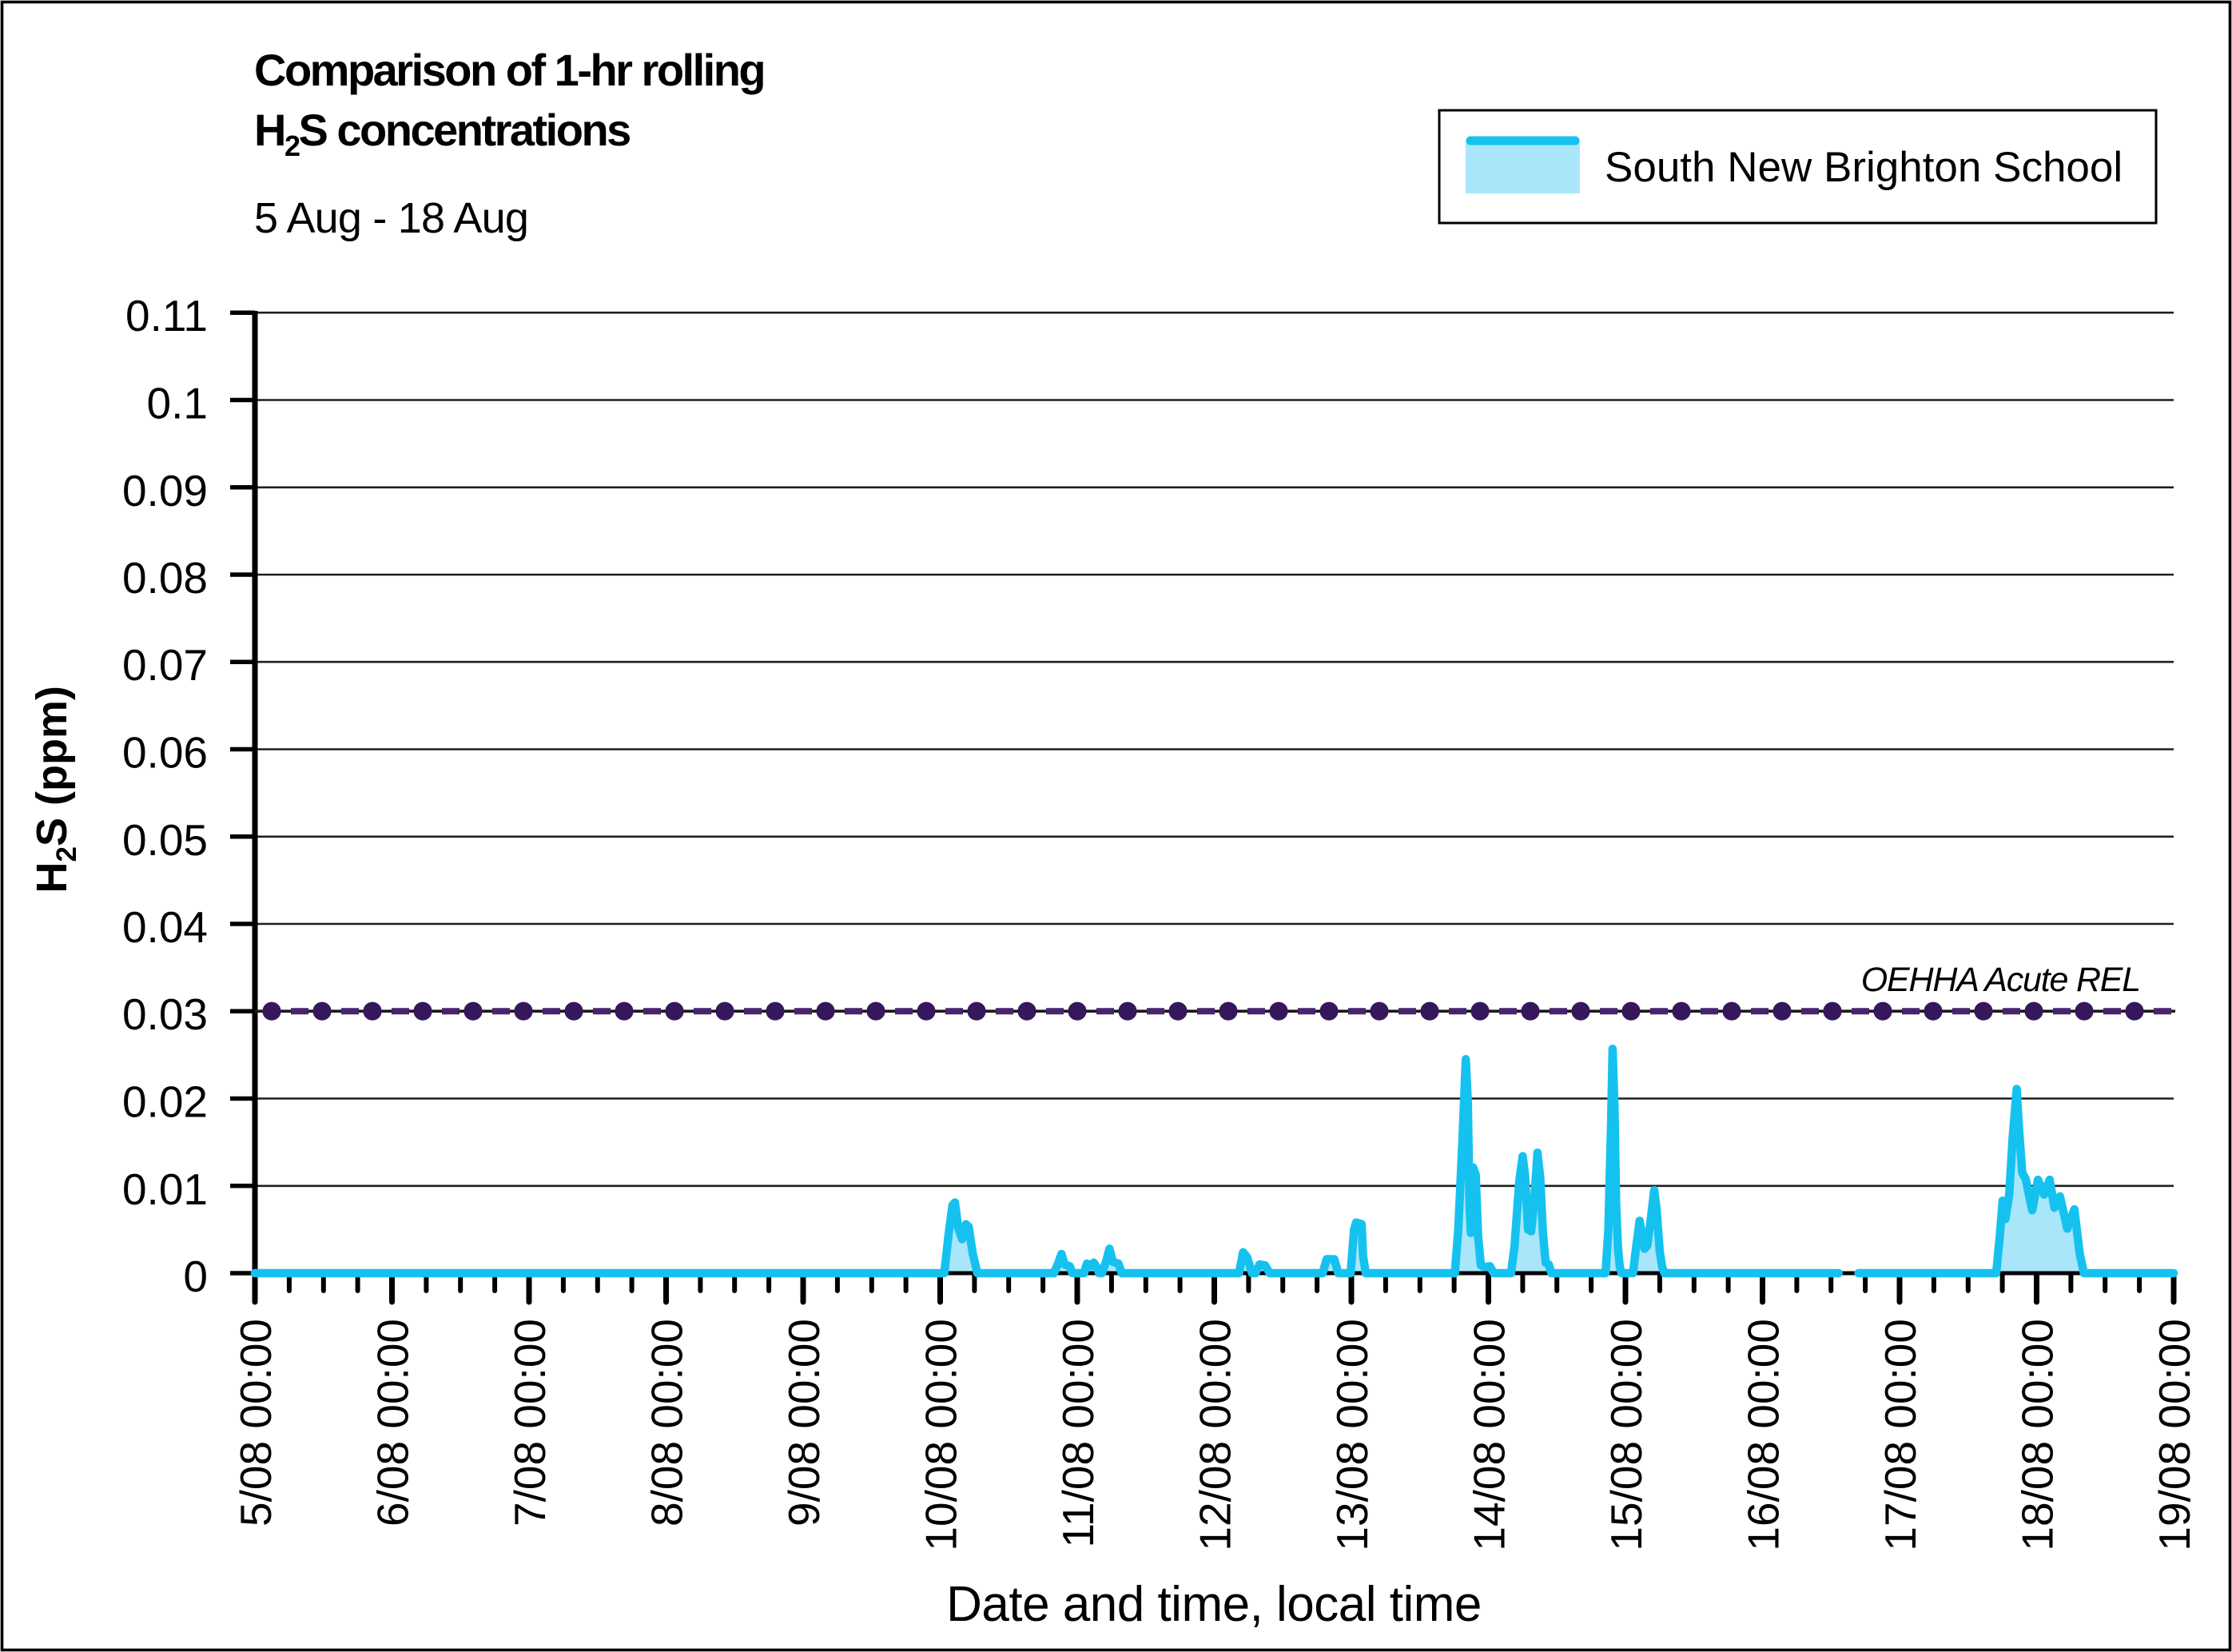 This screenshot has height=1652, width=2232. What do you see at coordinates (165, 1189) in the screenshot?
I see `svg-text: 0.01` at bounding box center [165, 1189].